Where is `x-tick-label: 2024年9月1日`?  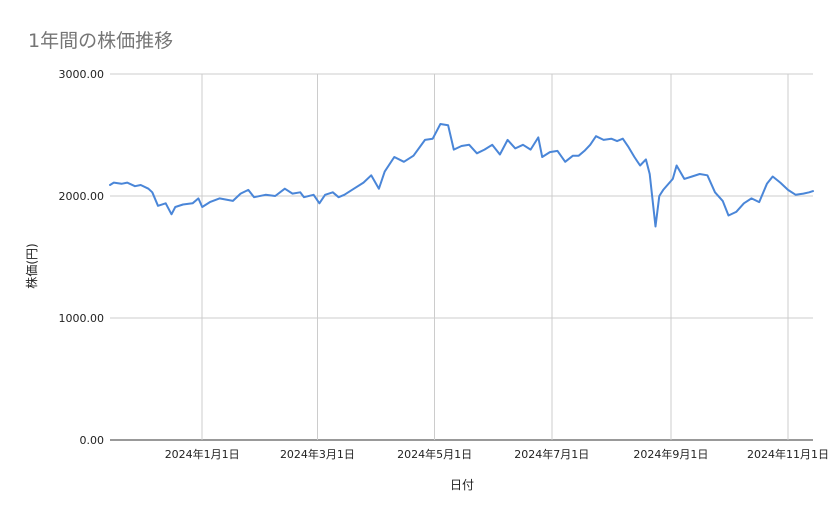
x-tick-label: 2024年9月1日 is located at coordinates (670, 454).